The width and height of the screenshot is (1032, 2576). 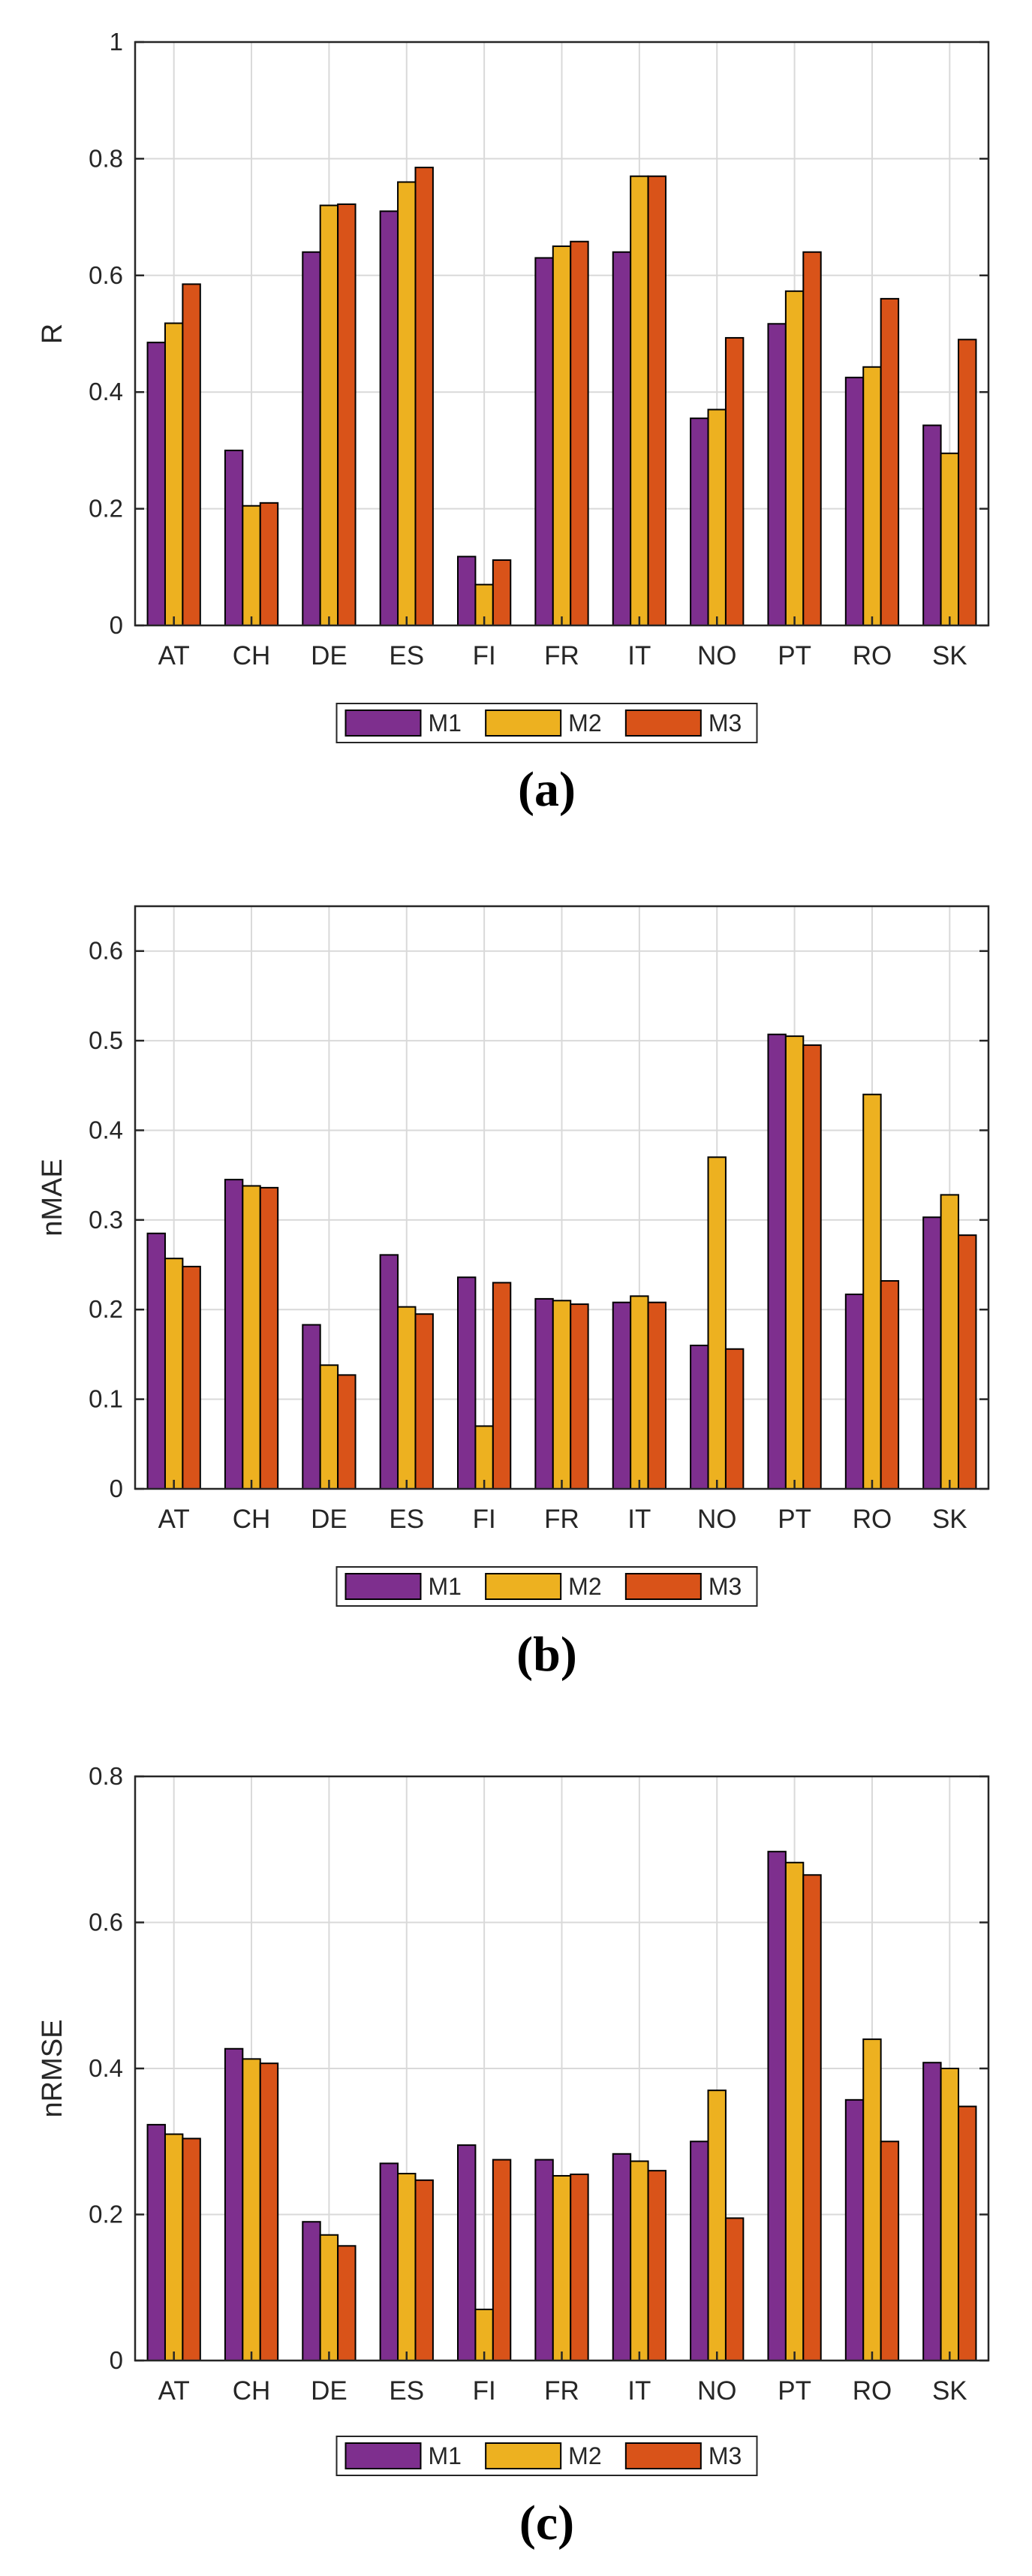 I want to click on y-tick-label: 1, so click(x=116, y=42).